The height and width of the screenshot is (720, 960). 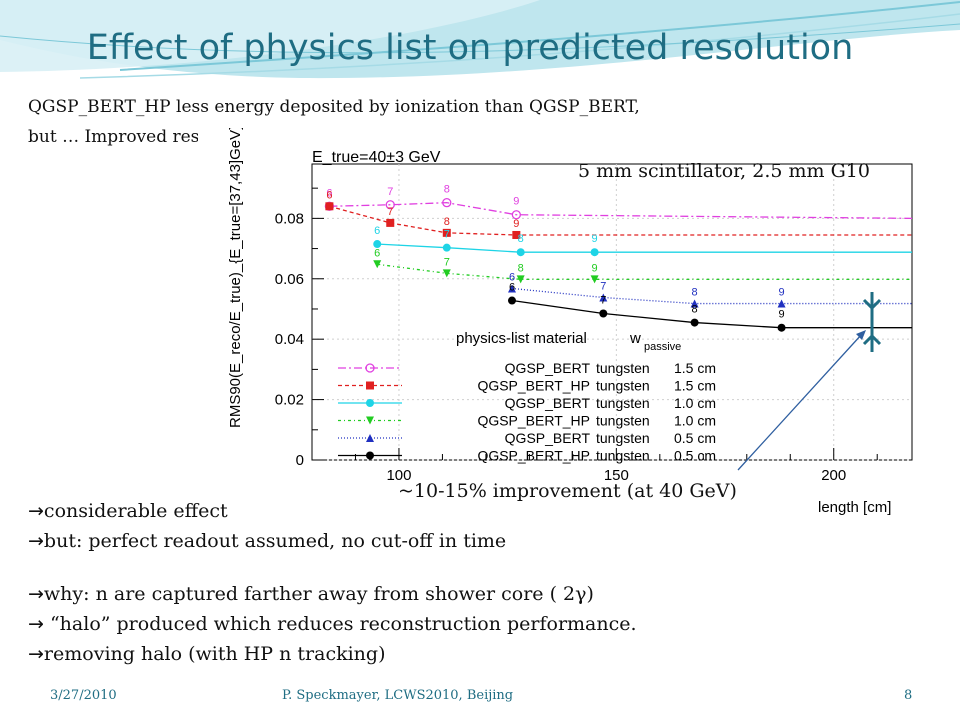 I want to click on bullet-text: considerable effect, so click(x=135, y=511).